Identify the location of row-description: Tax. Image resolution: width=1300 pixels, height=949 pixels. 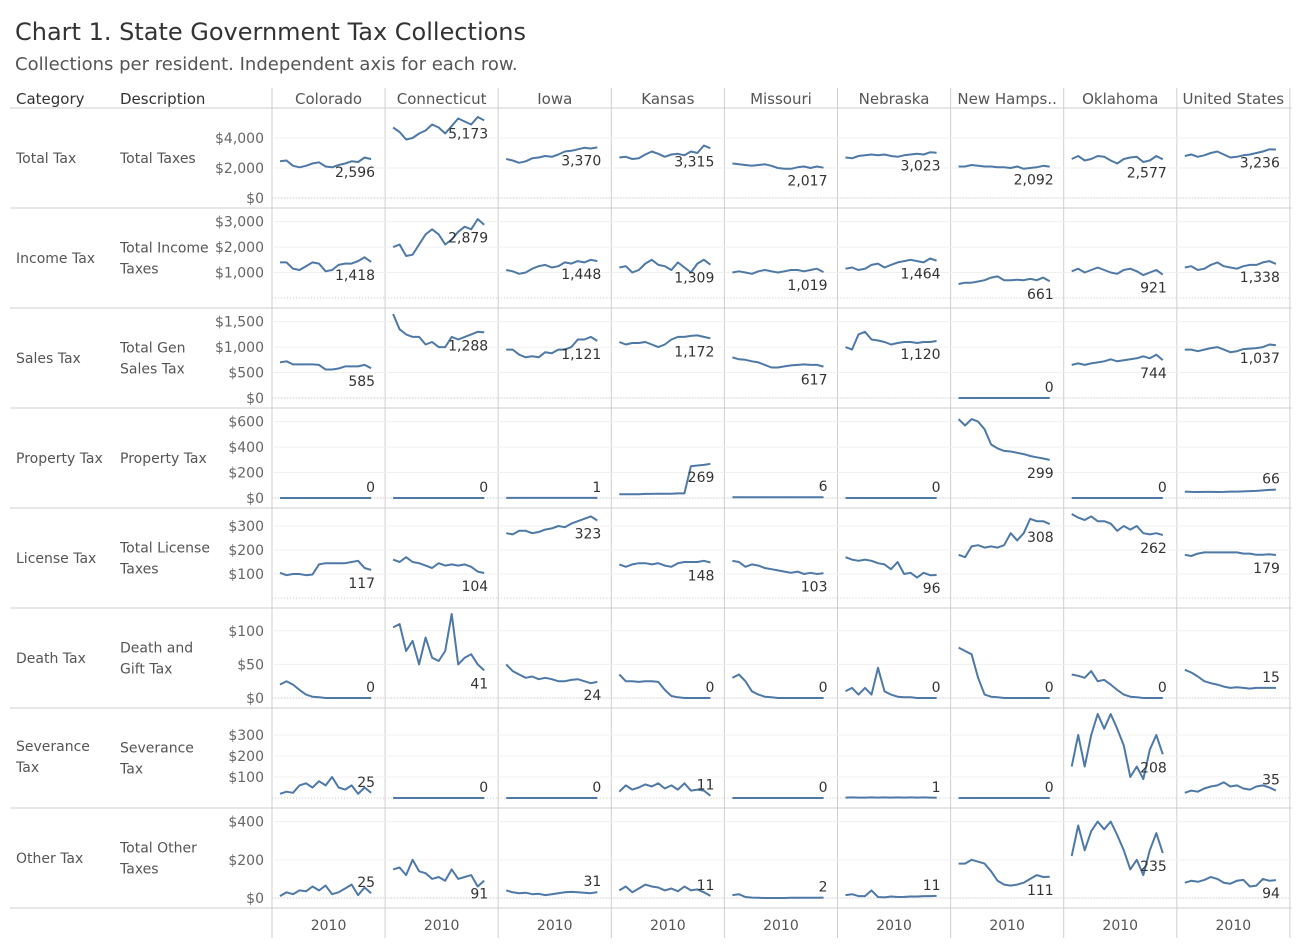
(131, 770).